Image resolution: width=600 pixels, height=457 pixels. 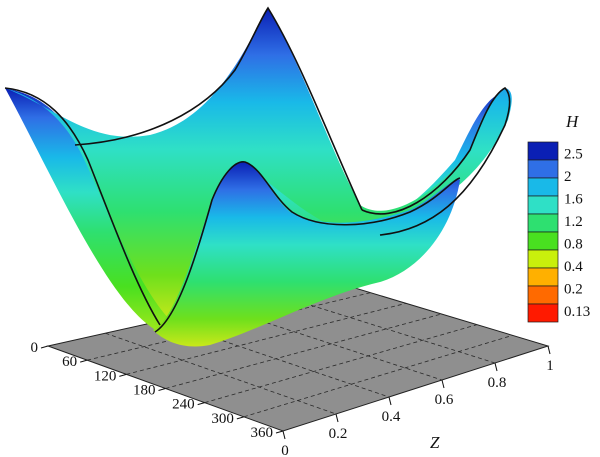 I want to click on legend-label: 0.8, so click(x=573, y=244).